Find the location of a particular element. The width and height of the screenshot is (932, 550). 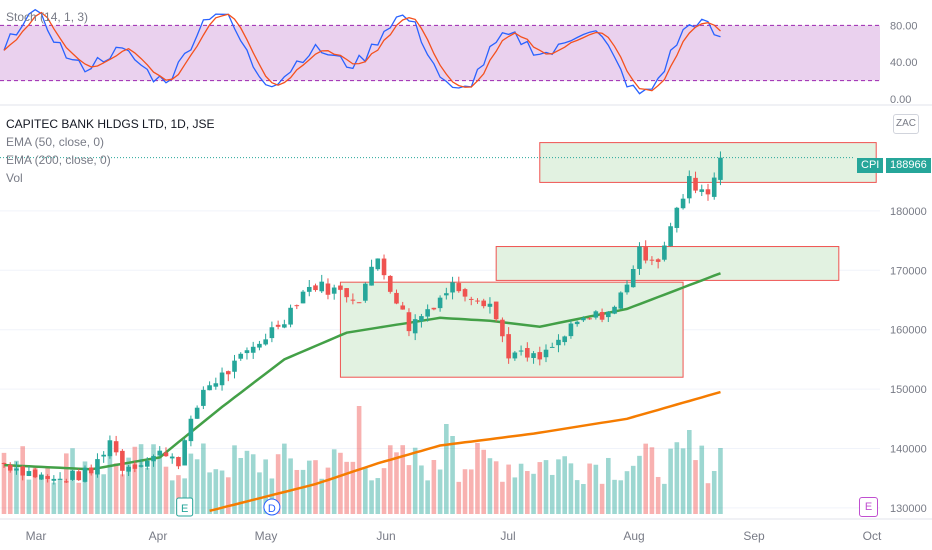

ema50-label: EMA (50, close, 0) is located at coordinates (55, 142).